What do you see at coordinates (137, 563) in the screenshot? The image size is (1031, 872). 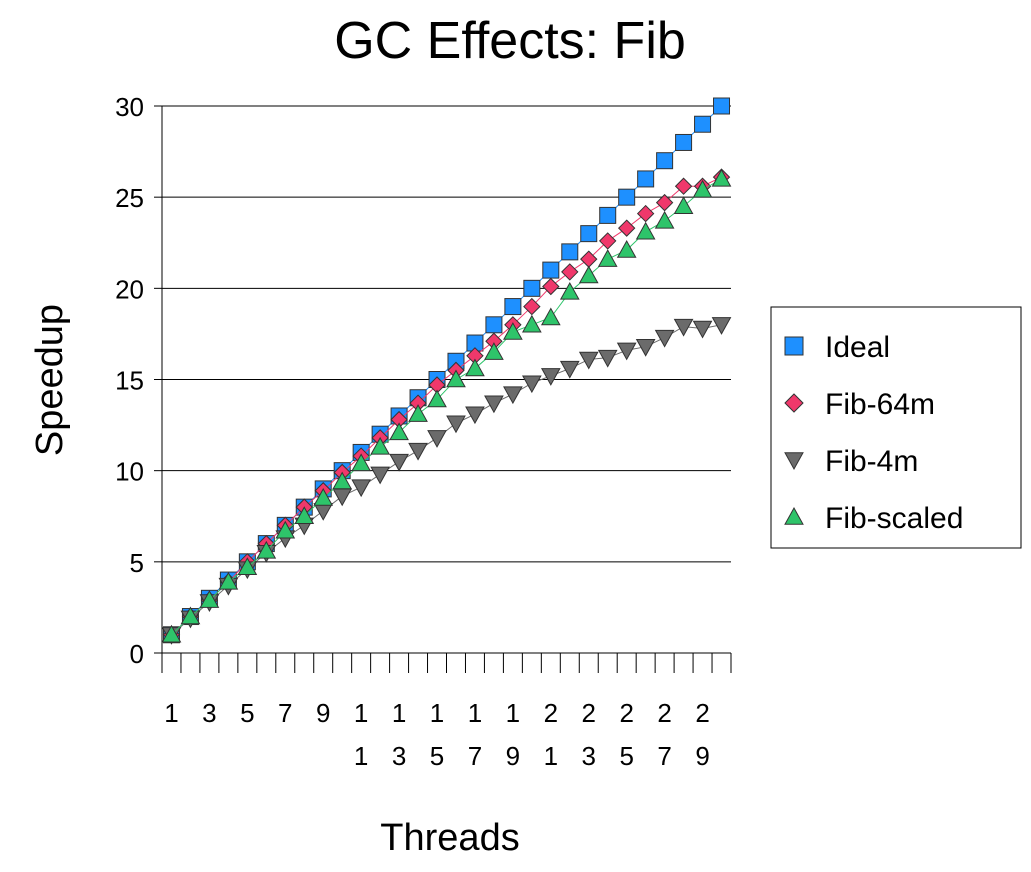 I see `y-tick-label: 5` at bounding box center [137, 563].